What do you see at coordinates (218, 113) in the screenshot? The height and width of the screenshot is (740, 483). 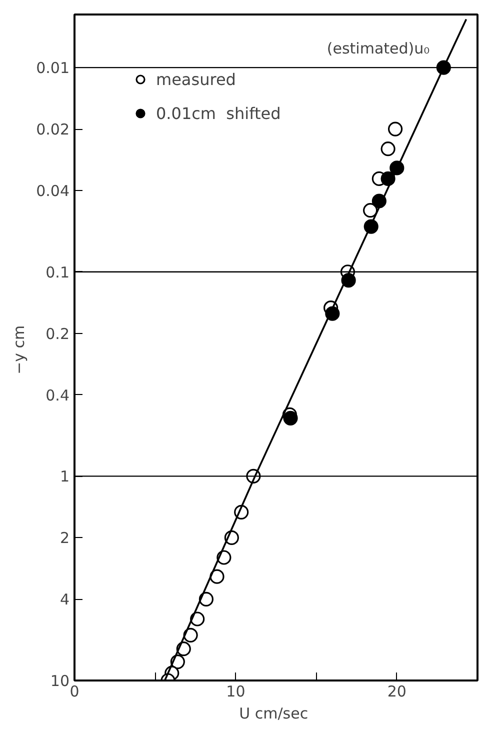 I see `legend-label: 0.01cm shifted` at bounding box center [218, 113].